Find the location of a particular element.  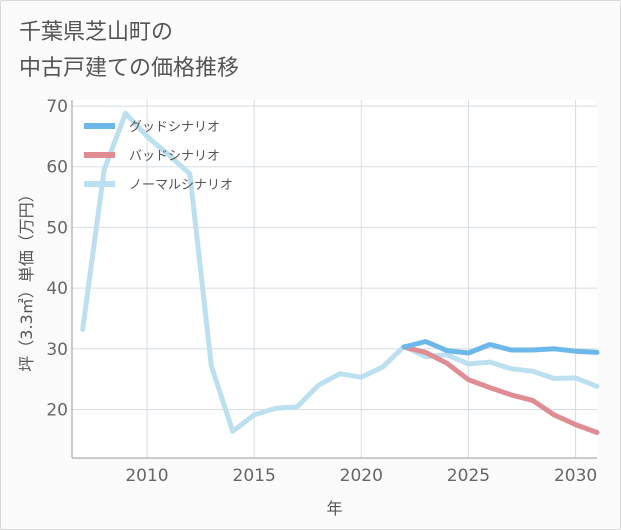

chart-title-line-2: 中古戸建ての価格推移 is located at coordinates (129, 68).